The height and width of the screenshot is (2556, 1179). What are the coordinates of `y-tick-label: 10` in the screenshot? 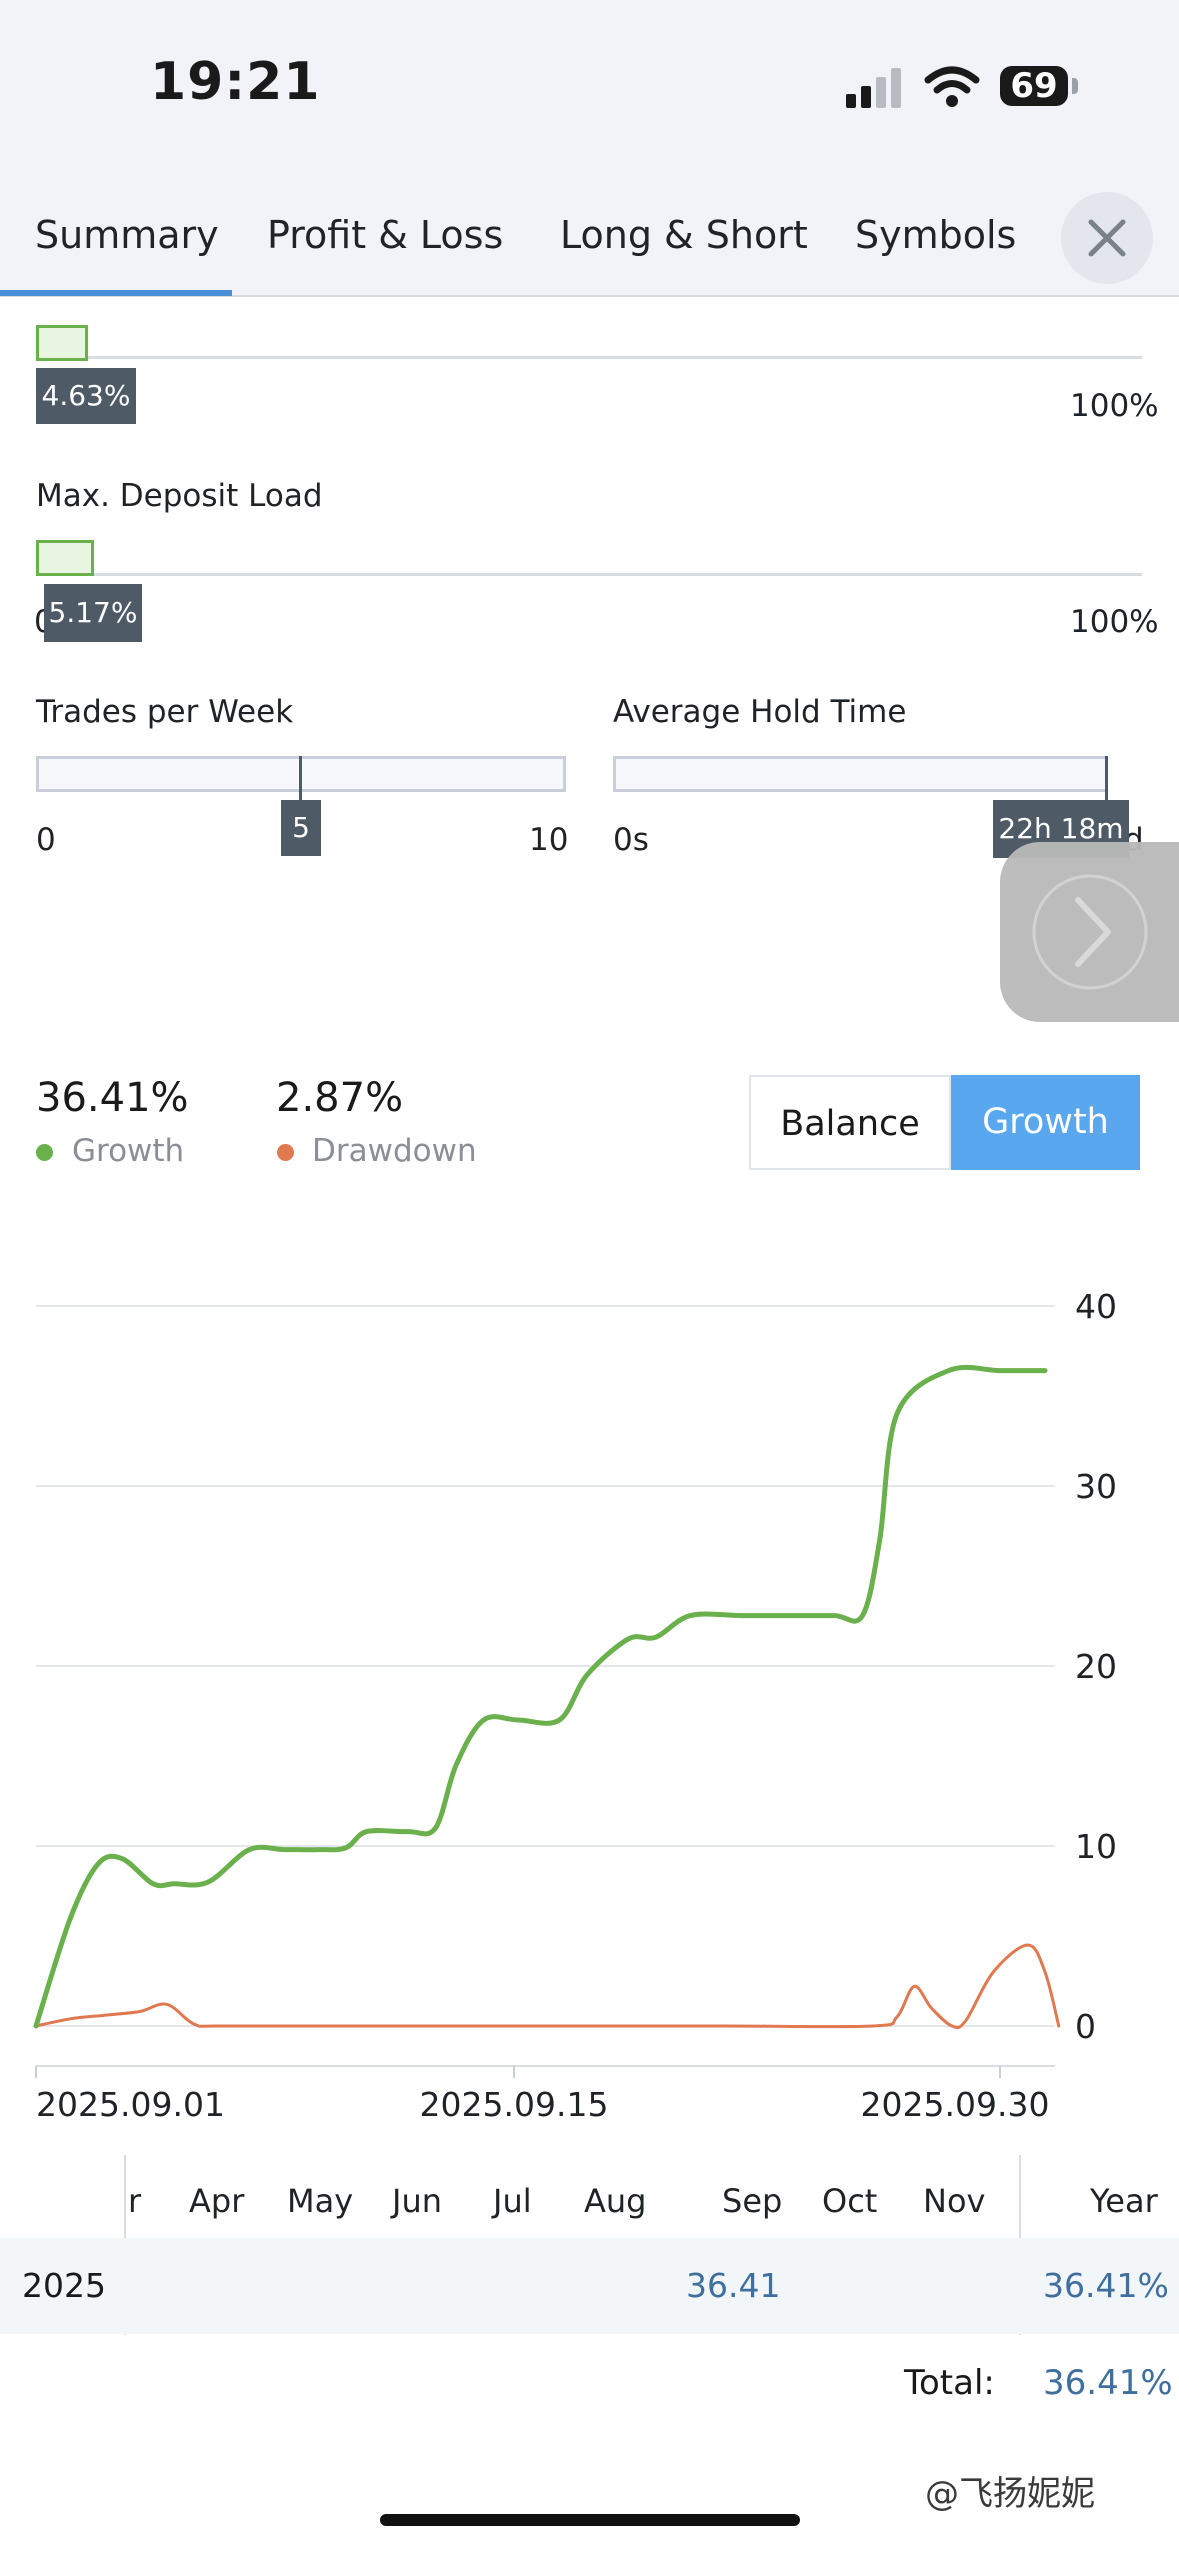 It's located at (1096, 1846).